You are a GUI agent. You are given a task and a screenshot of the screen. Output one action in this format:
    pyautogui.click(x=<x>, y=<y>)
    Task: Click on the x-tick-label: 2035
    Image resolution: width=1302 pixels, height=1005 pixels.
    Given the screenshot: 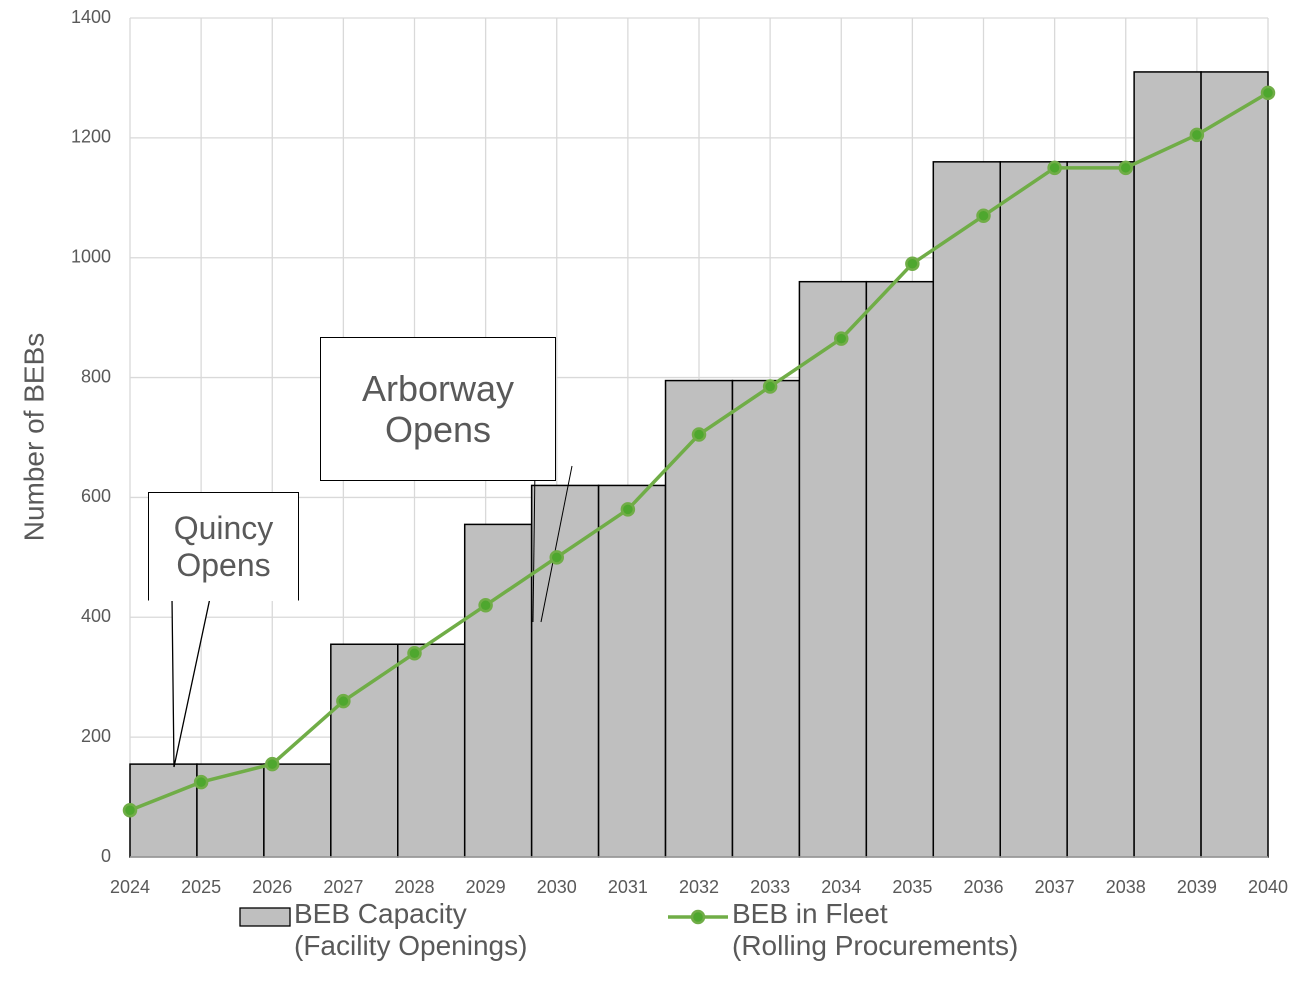 What is the action you would take?
    pyautogui.click(x=912, y=887)
    